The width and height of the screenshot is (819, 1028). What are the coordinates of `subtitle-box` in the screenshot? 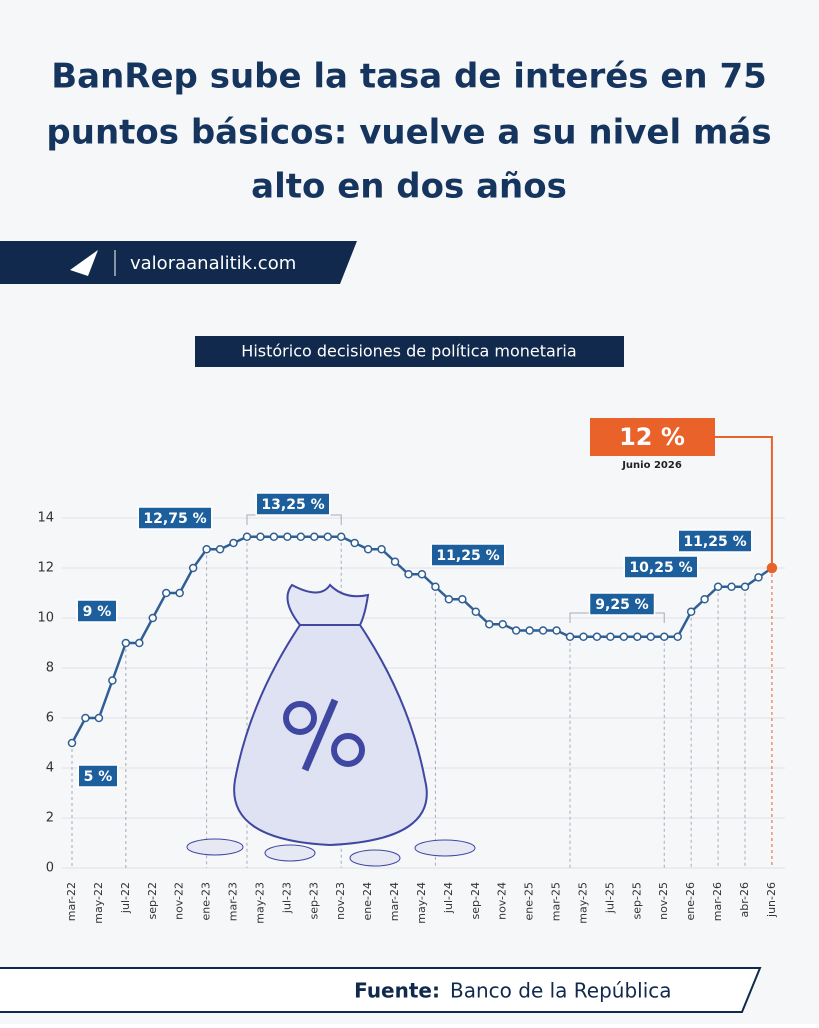 It's located at (409, 351).